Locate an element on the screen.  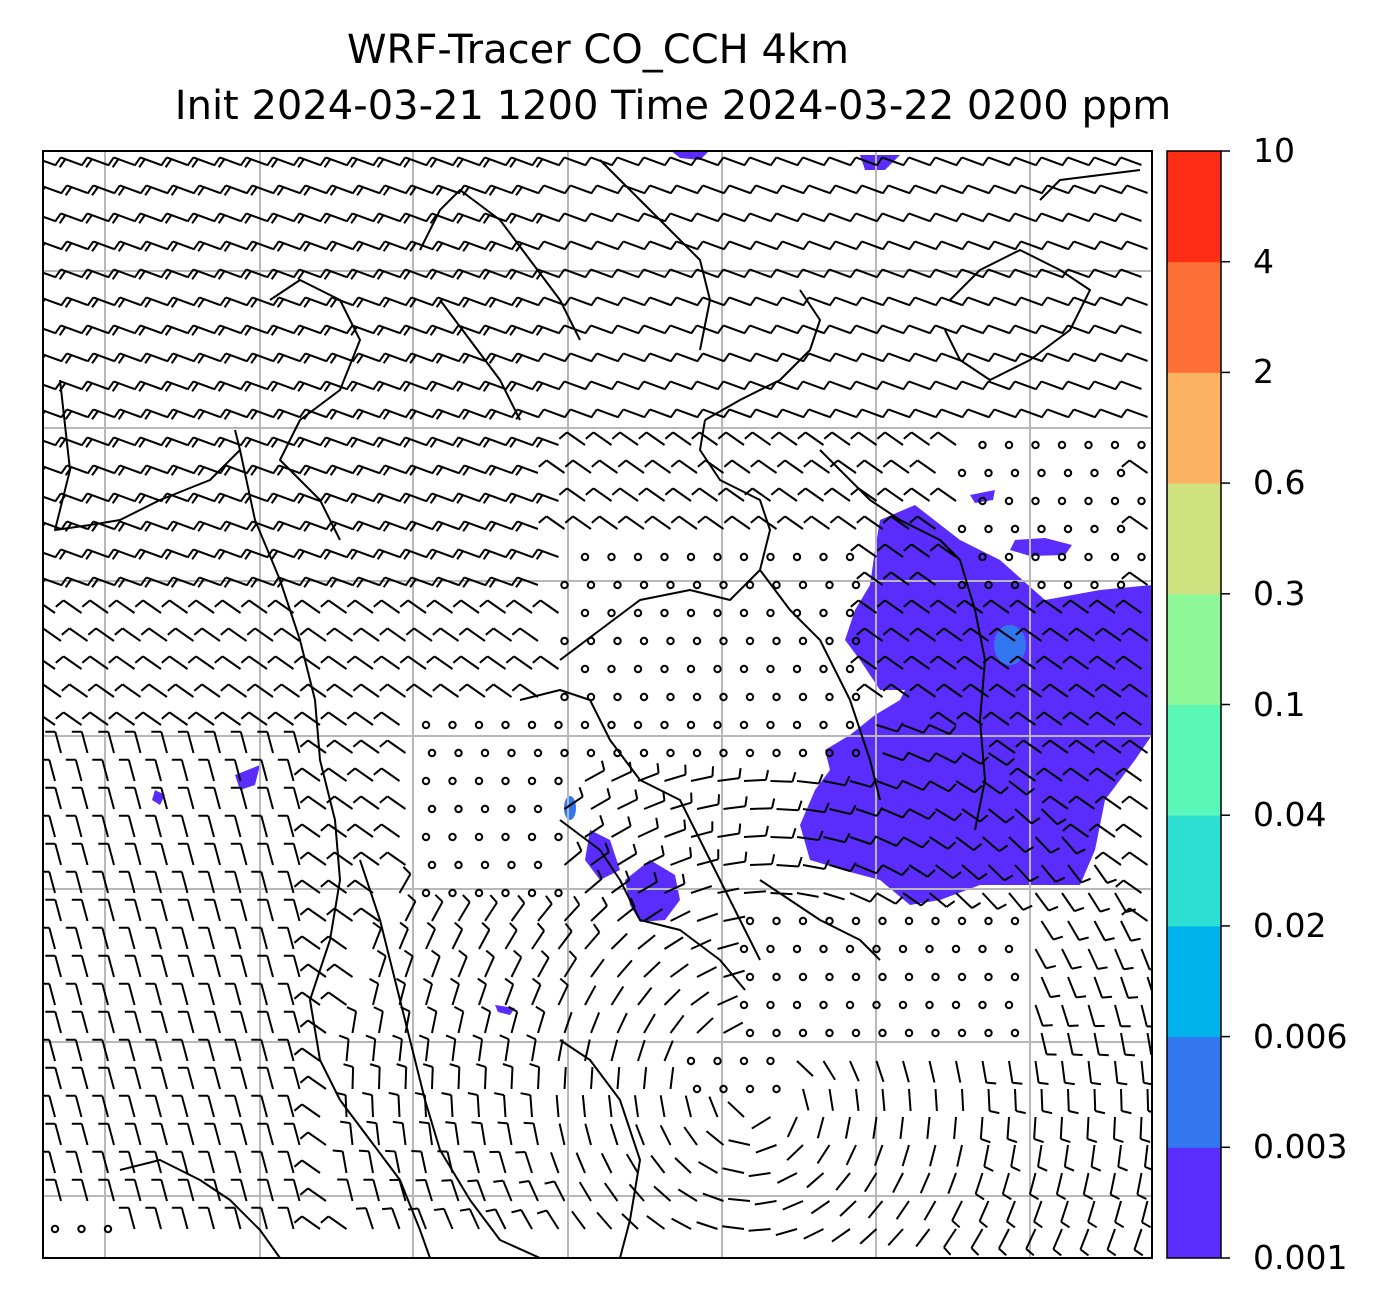
colorbar-tick-label: 0.02 is located at coordinates (1290, 925).